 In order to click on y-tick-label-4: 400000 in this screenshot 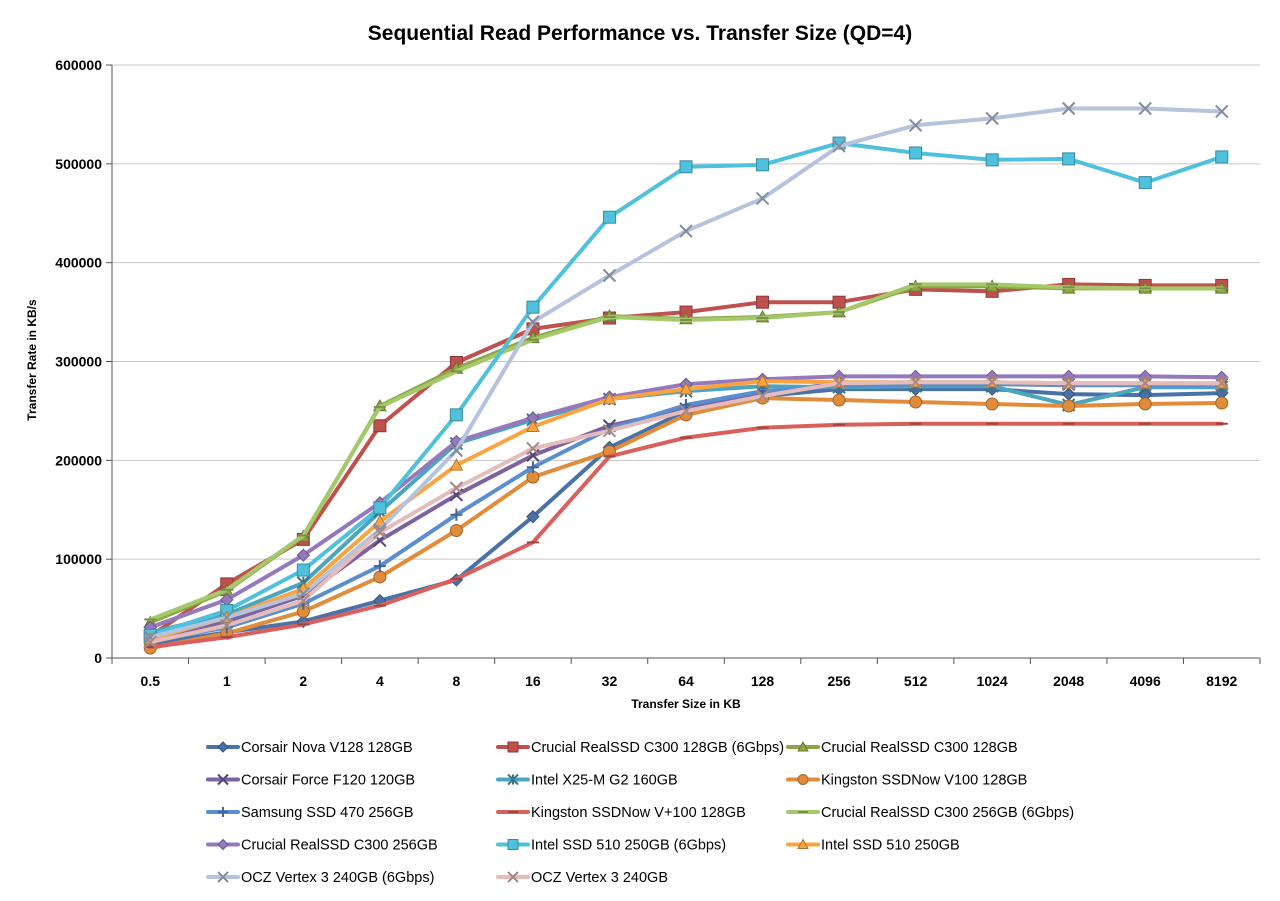, I will do `click(78, 263)`.